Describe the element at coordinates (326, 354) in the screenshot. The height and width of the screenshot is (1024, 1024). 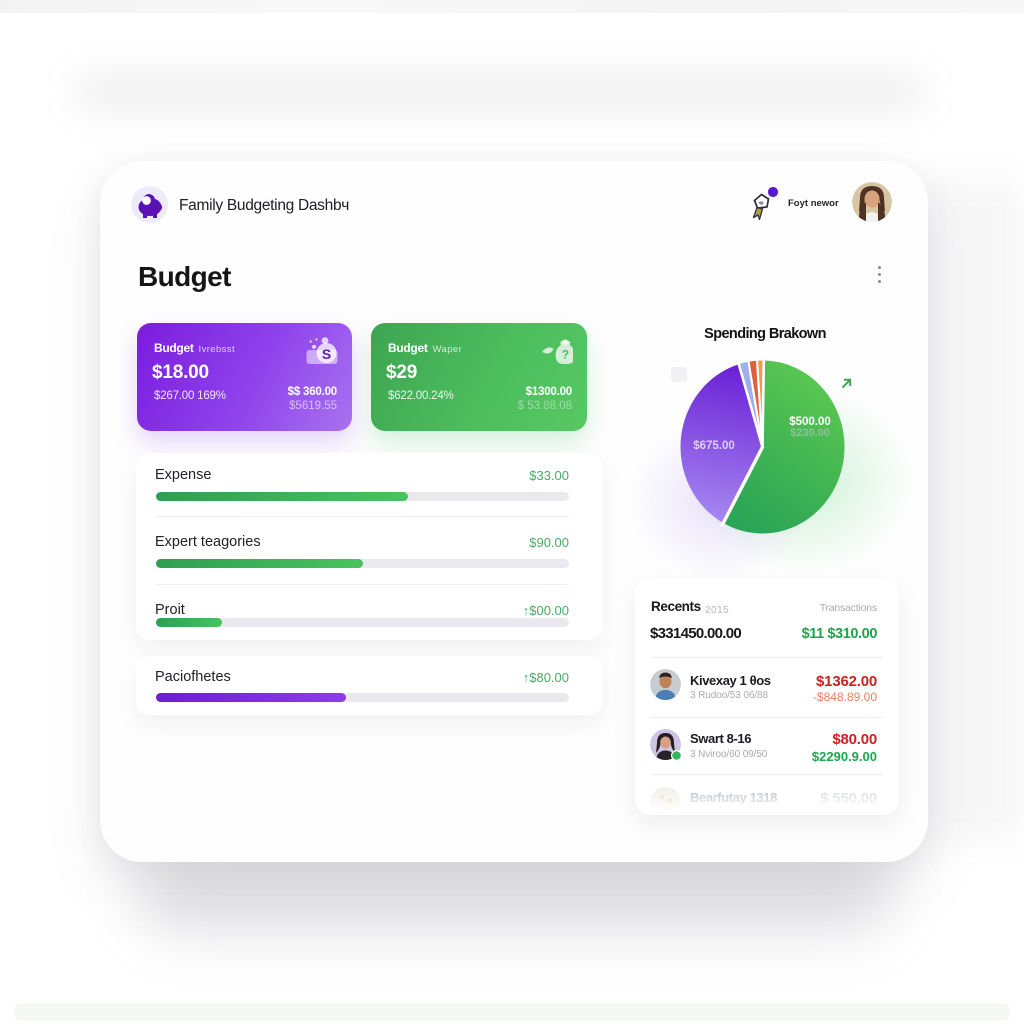
I see `svg-text: S` at that location.